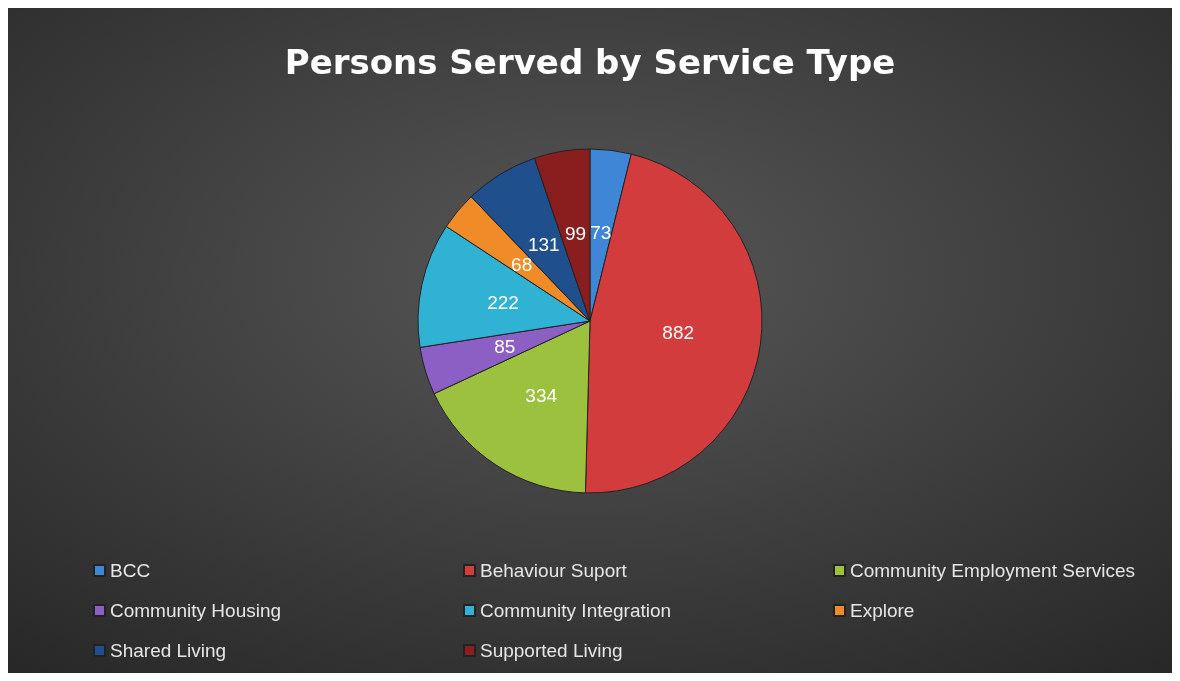  What do you see at coordinates (522, 264) in the screenshot?
I see `data-label: 68` at bounding box center [522, 264].